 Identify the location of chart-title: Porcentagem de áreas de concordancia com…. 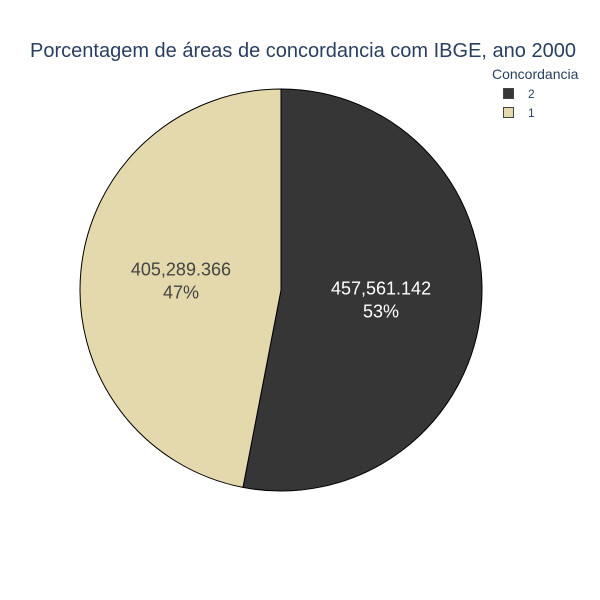
(303, 51).